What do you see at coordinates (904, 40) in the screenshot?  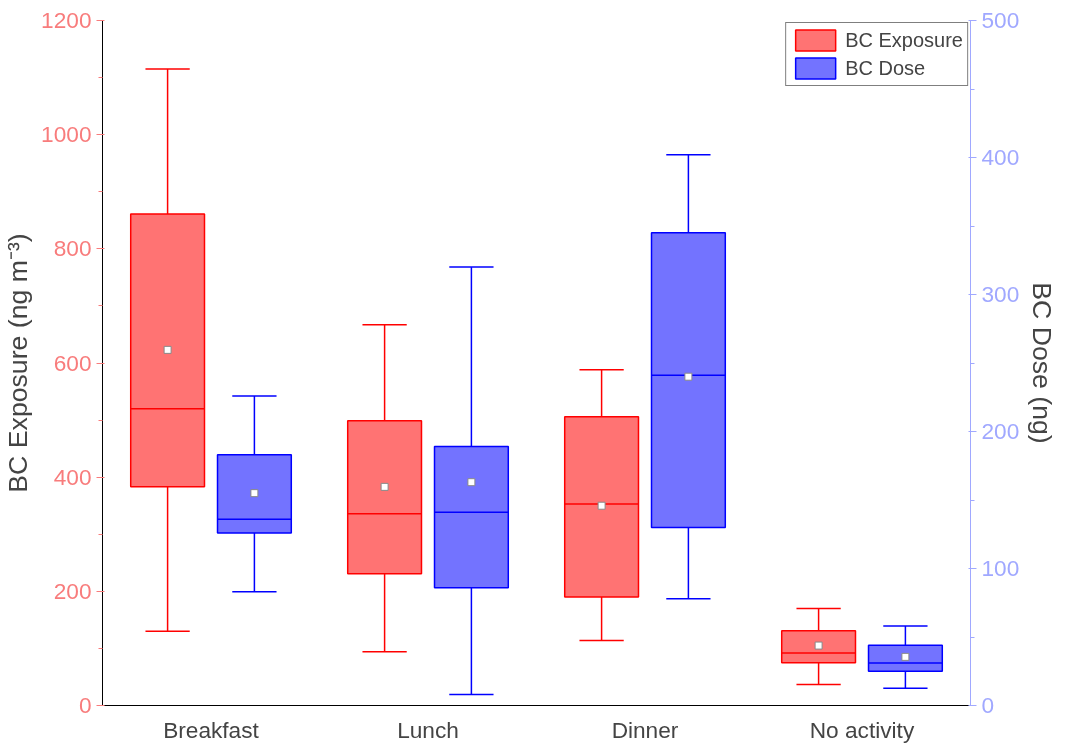 I see `legend-label: BC Exposure` at bounding box center [904, 40].